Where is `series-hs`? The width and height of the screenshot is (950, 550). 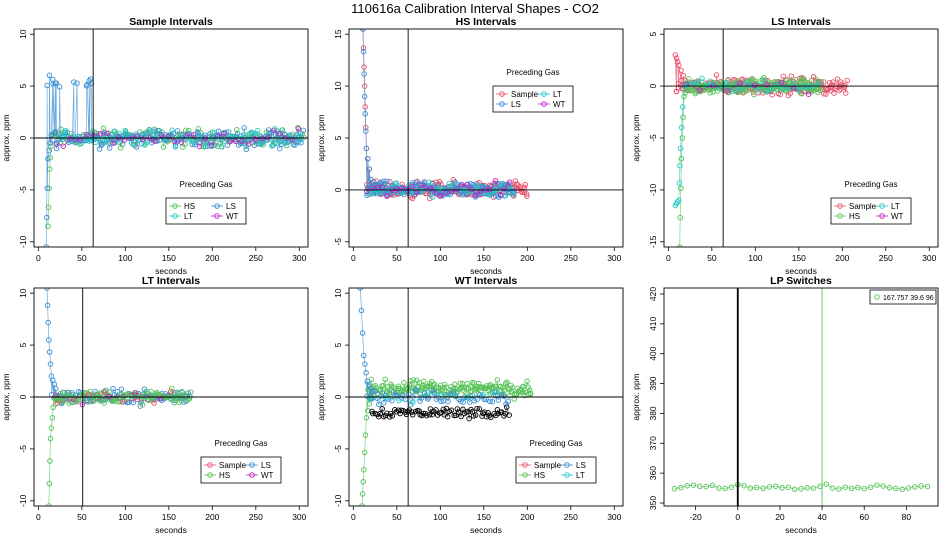
series-hs is located at coordinates (120, 445).